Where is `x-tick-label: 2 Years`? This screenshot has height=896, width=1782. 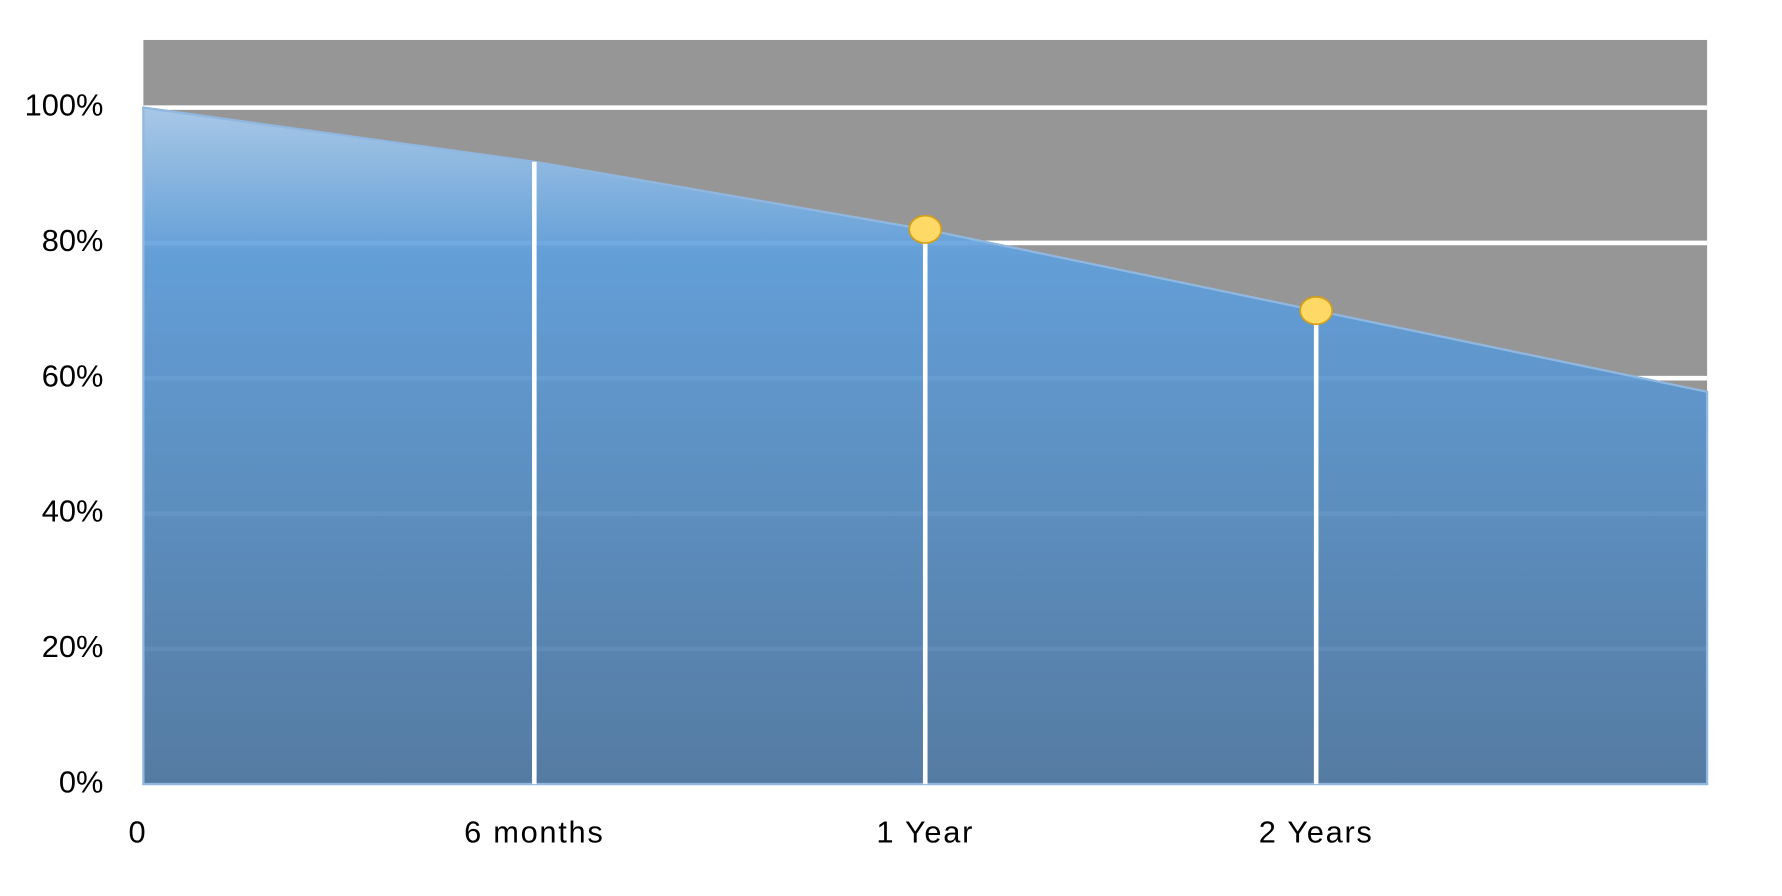
x-tick-label: 2 Years is located at coordinates (1316, 832).